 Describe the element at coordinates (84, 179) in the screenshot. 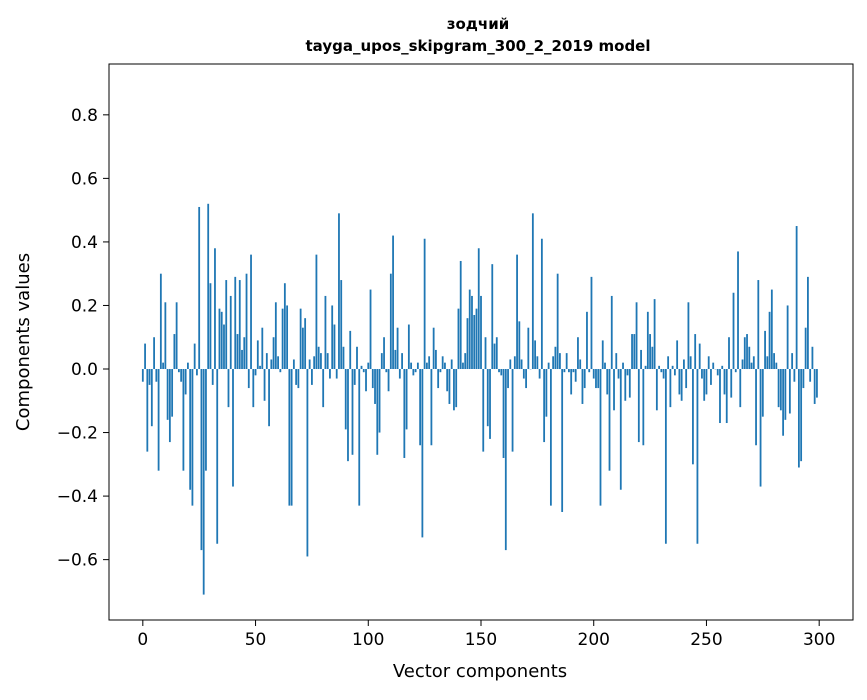

I see `y-tick-label: 0.6` at that location.